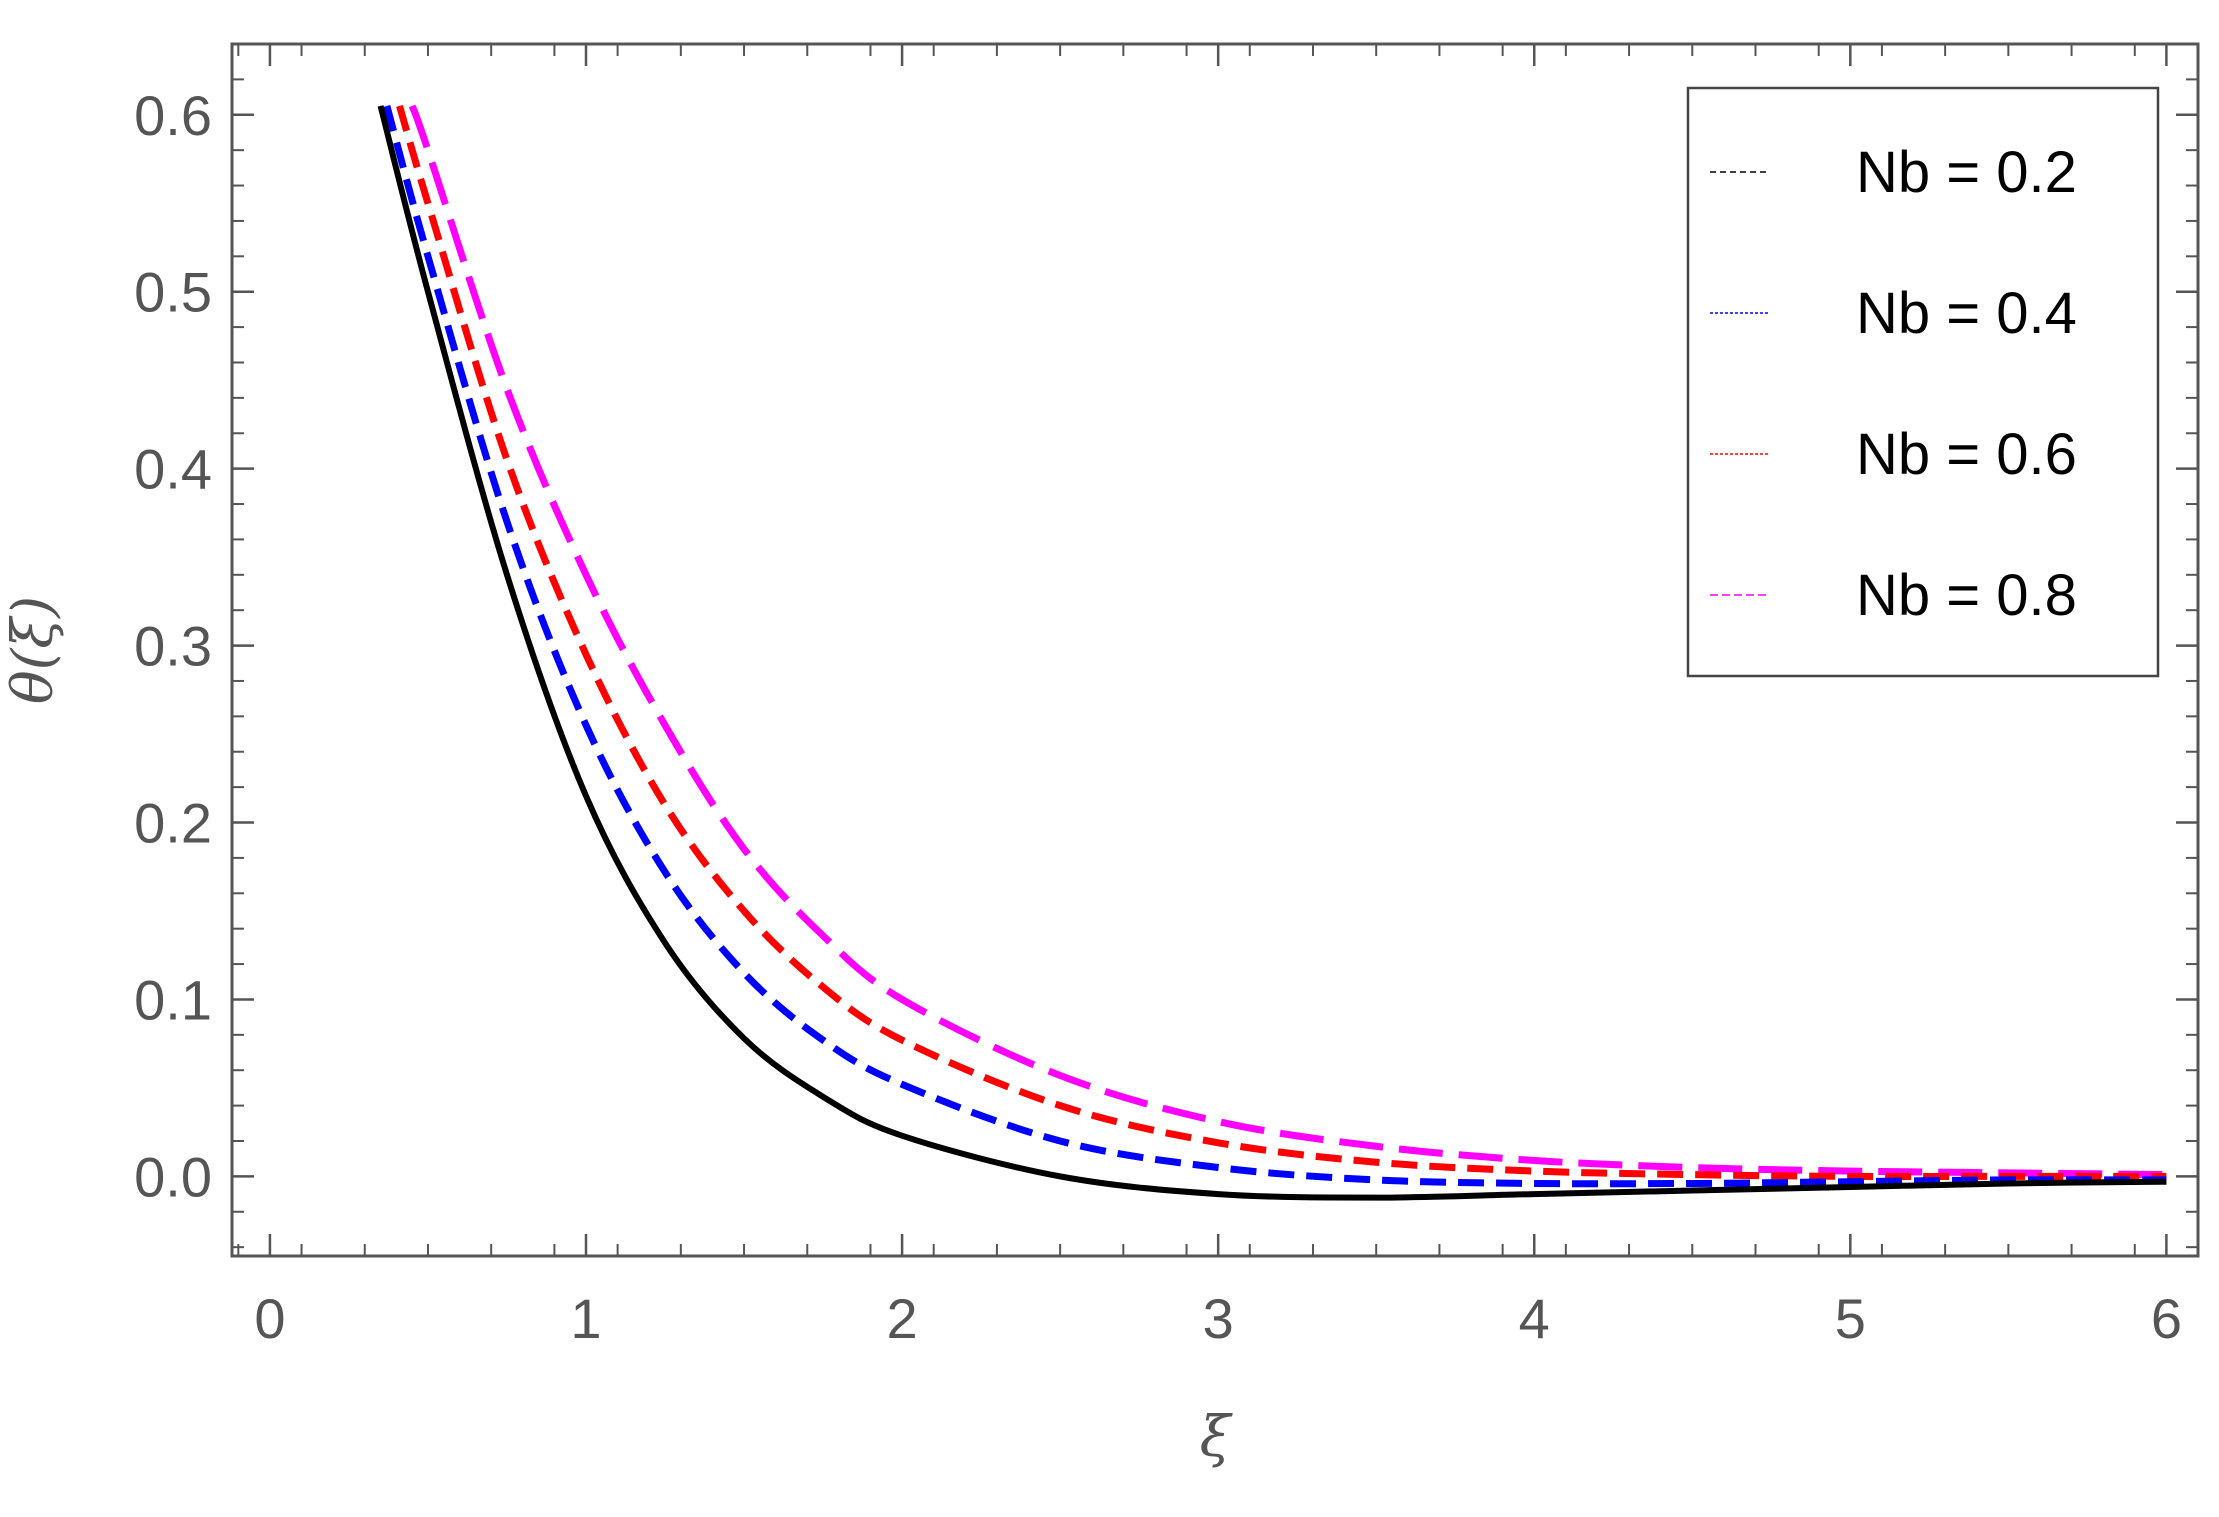  I want to click on x-tick-label: 6, so click(2166, 1318).